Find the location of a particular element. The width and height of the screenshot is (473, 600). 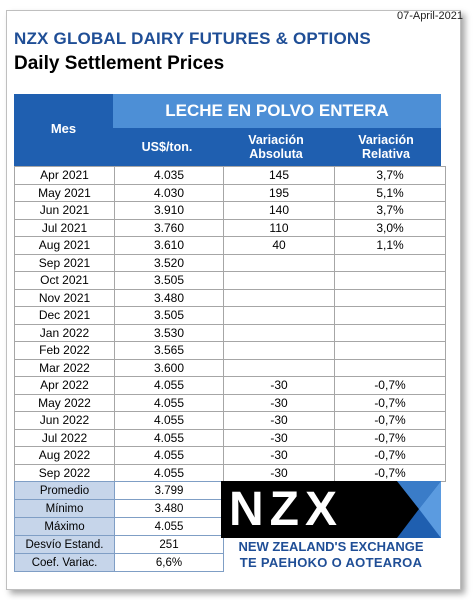

stats-row: Desvío Estand. 251 is located at coordinates (119, 544).